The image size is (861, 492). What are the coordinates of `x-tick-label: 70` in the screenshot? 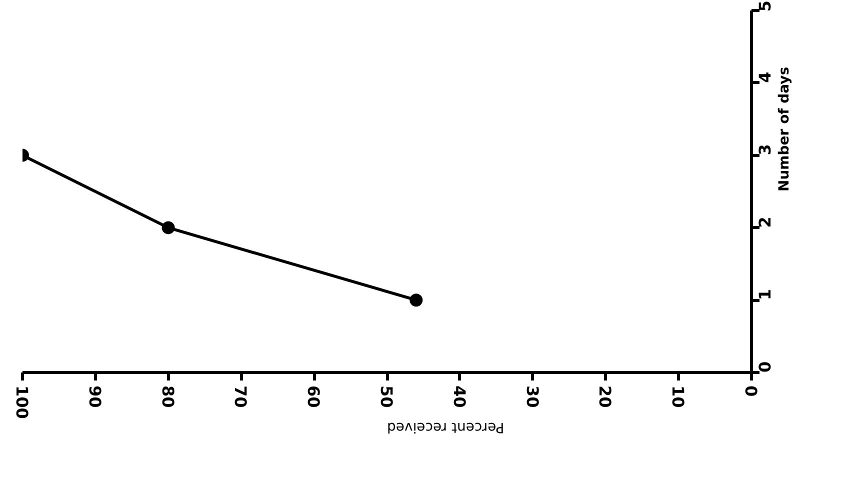 It's located at (240, 397).